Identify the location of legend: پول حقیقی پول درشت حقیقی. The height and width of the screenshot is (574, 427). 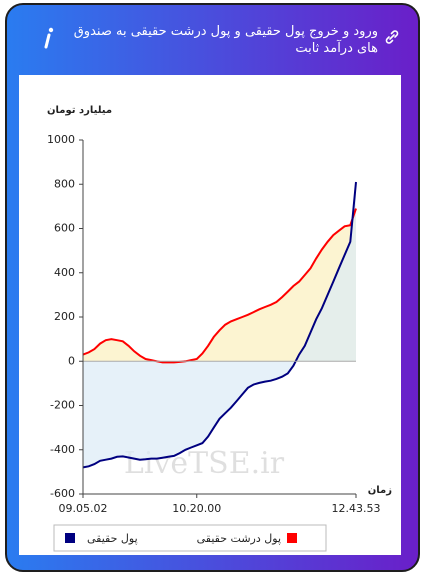
(190, 538).